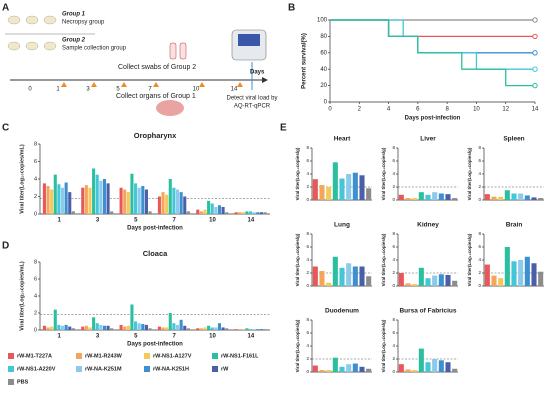 The height and width of the screenshot is (395, 550). Describe the element at coordinates (427, 311) in the screenshot. I see `chart-title: Bursa of Fabricius` at that location.